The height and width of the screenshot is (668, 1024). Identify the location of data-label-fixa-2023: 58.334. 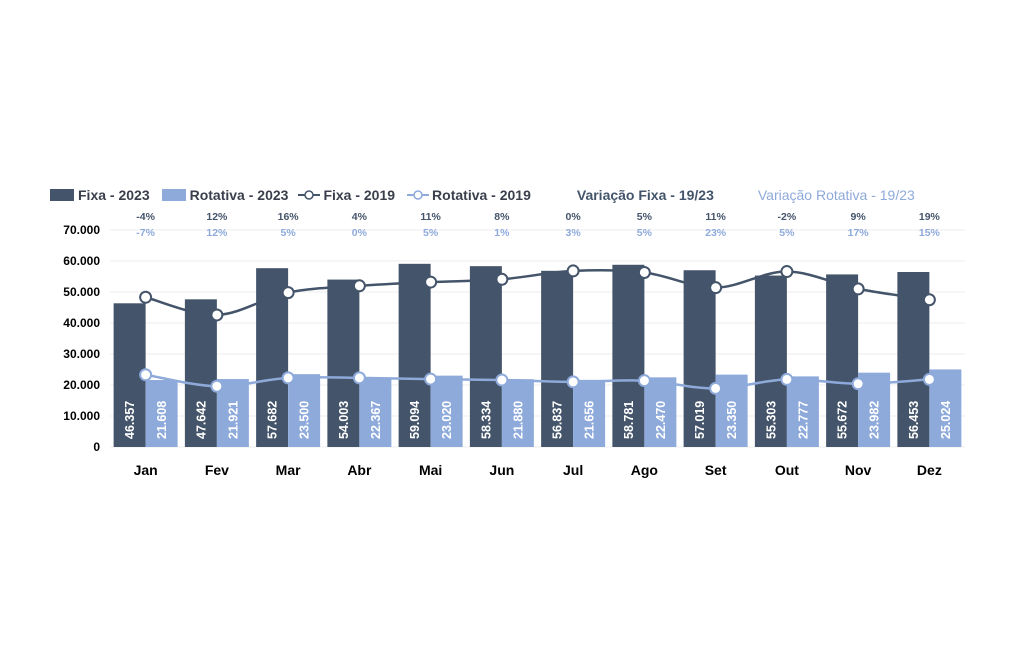
(486, 420).